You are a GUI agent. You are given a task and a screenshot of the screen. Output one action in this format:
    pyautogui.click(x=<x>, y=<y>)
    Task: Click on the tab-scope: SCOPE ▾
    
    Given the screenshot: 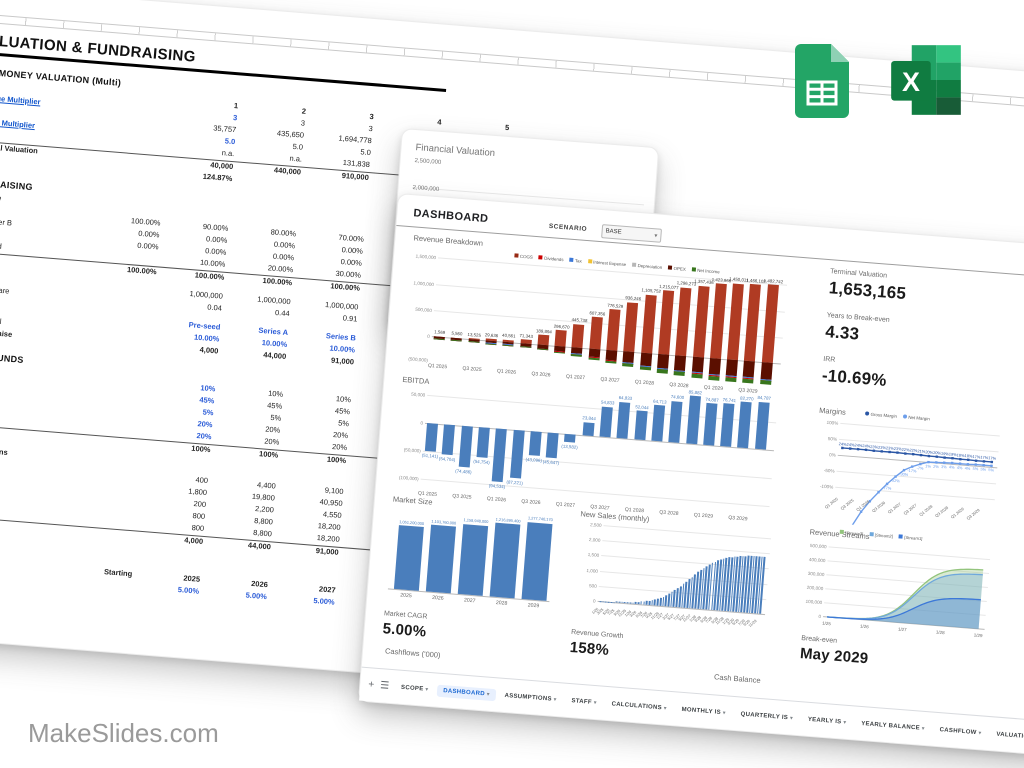 What is the action you would take?
    pyautogui.click(x=414, y=688)
    